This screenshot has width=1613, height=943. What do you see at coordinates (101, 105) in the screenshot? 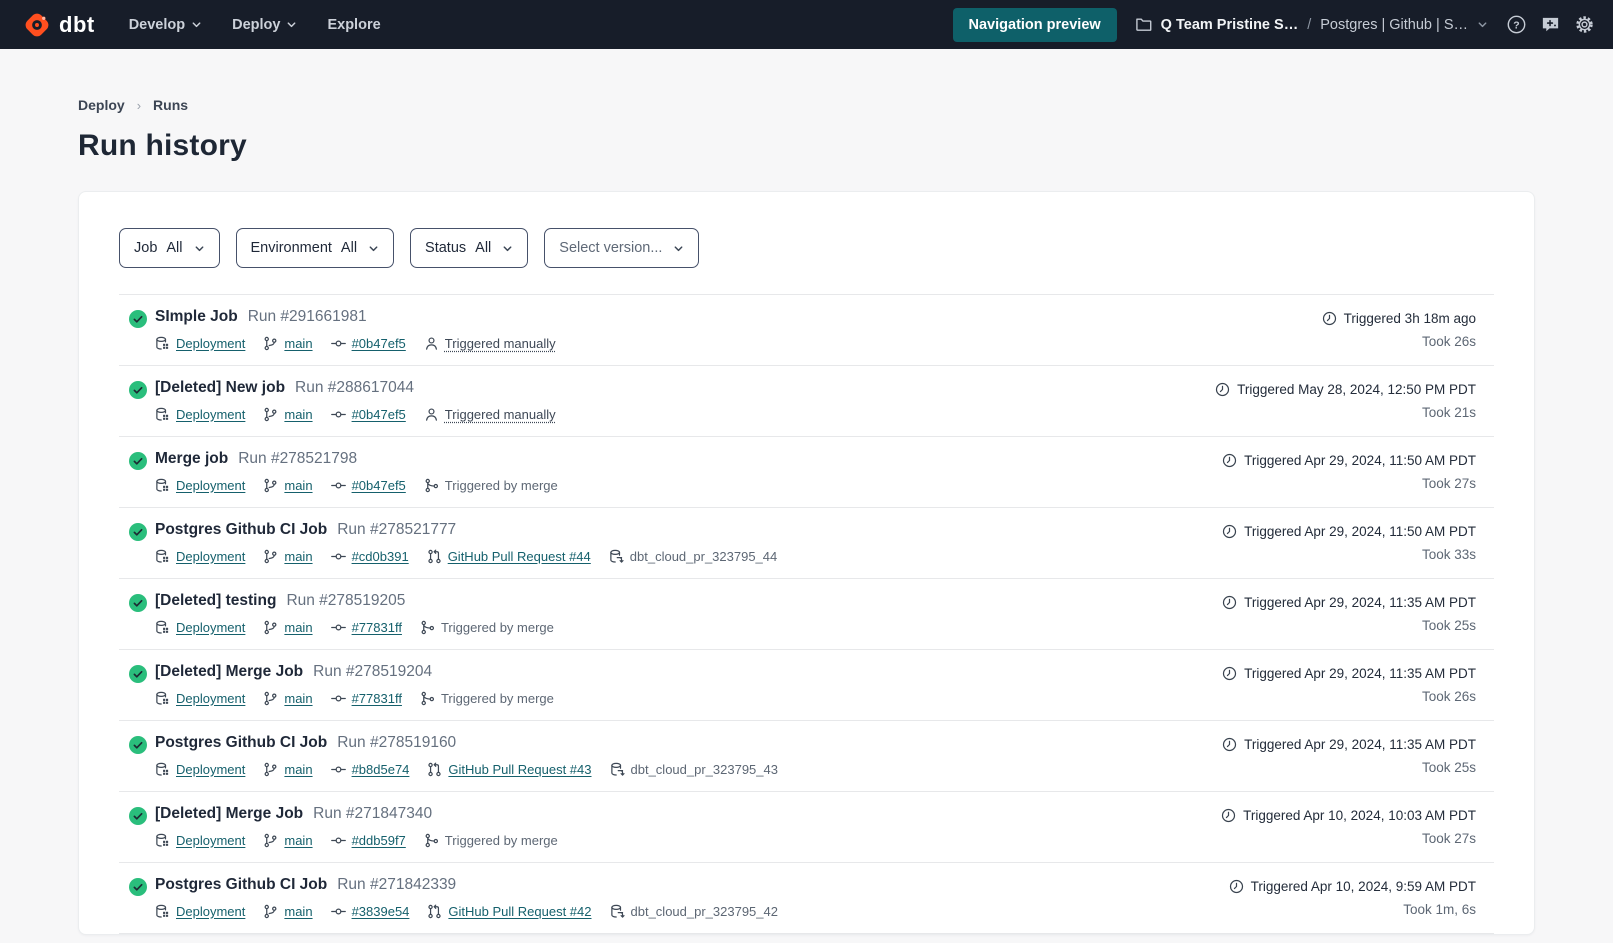
I see `breadcrumb-deploy: Deploy` at bounding box center [101, 105].